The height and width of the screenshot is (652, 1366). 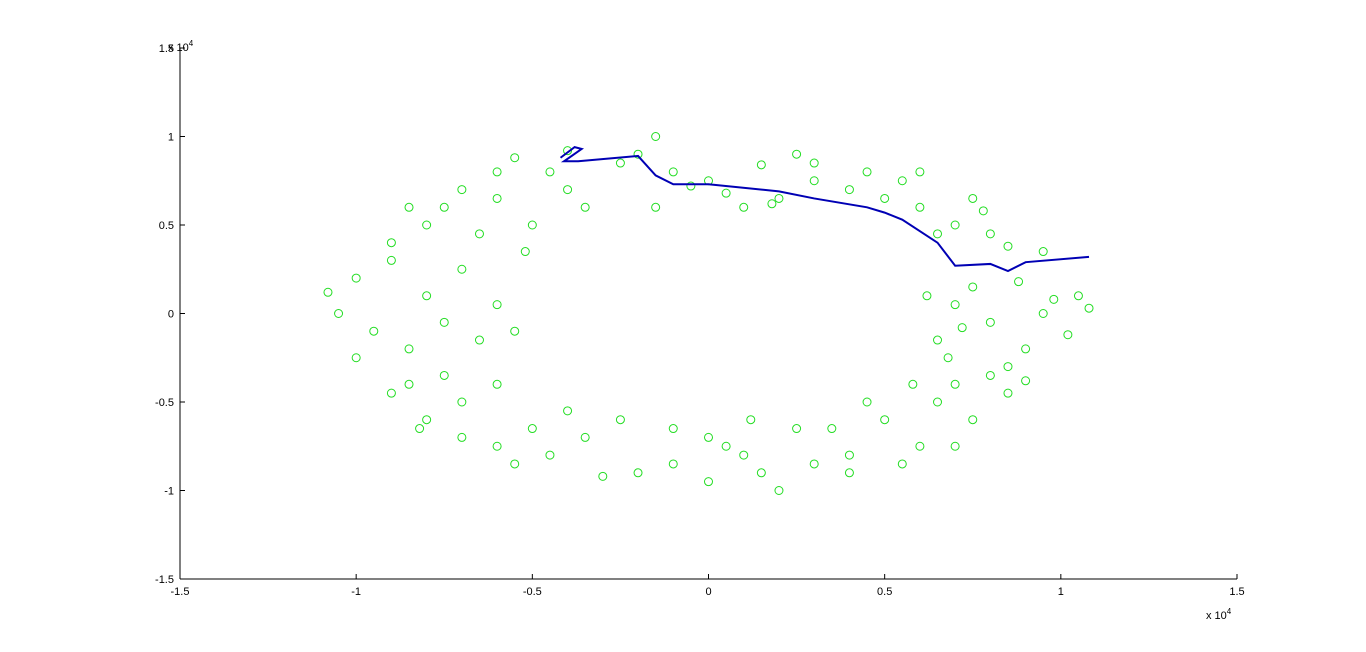 I want to click on x-tick-label: 1.5, so click(x=1236, y=592).